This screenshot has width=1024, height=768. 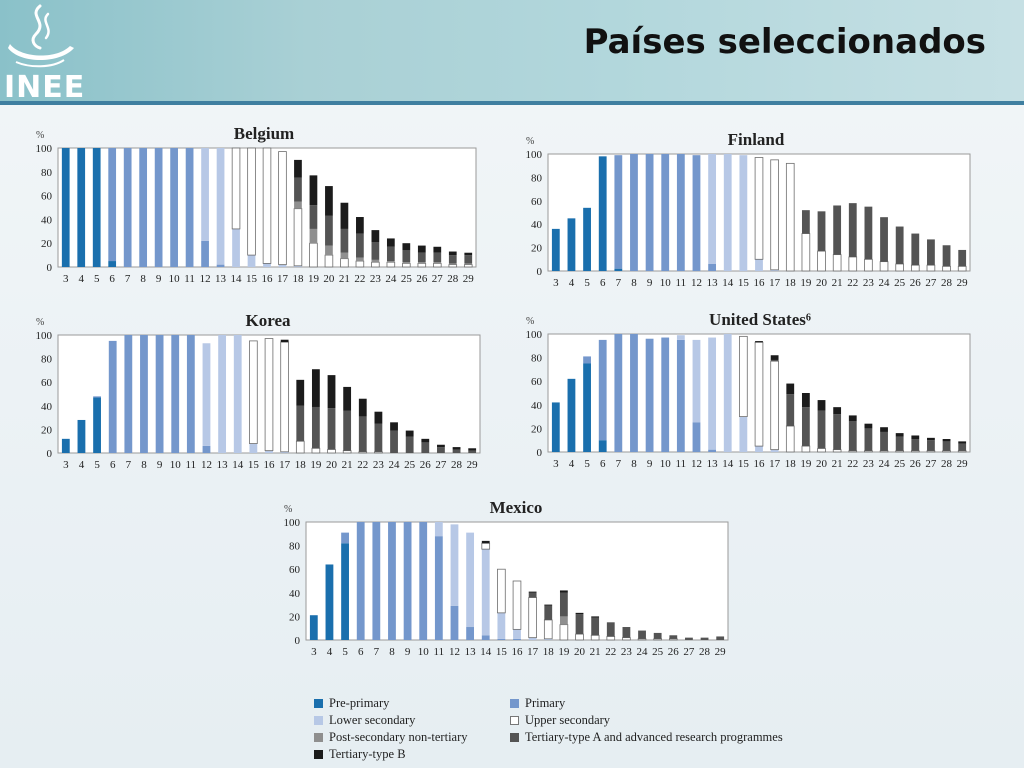 What do you see at coordinates (775, 464) in the screenshot?
I see `x-tick-label: 17` at bounding box center [775, 464].